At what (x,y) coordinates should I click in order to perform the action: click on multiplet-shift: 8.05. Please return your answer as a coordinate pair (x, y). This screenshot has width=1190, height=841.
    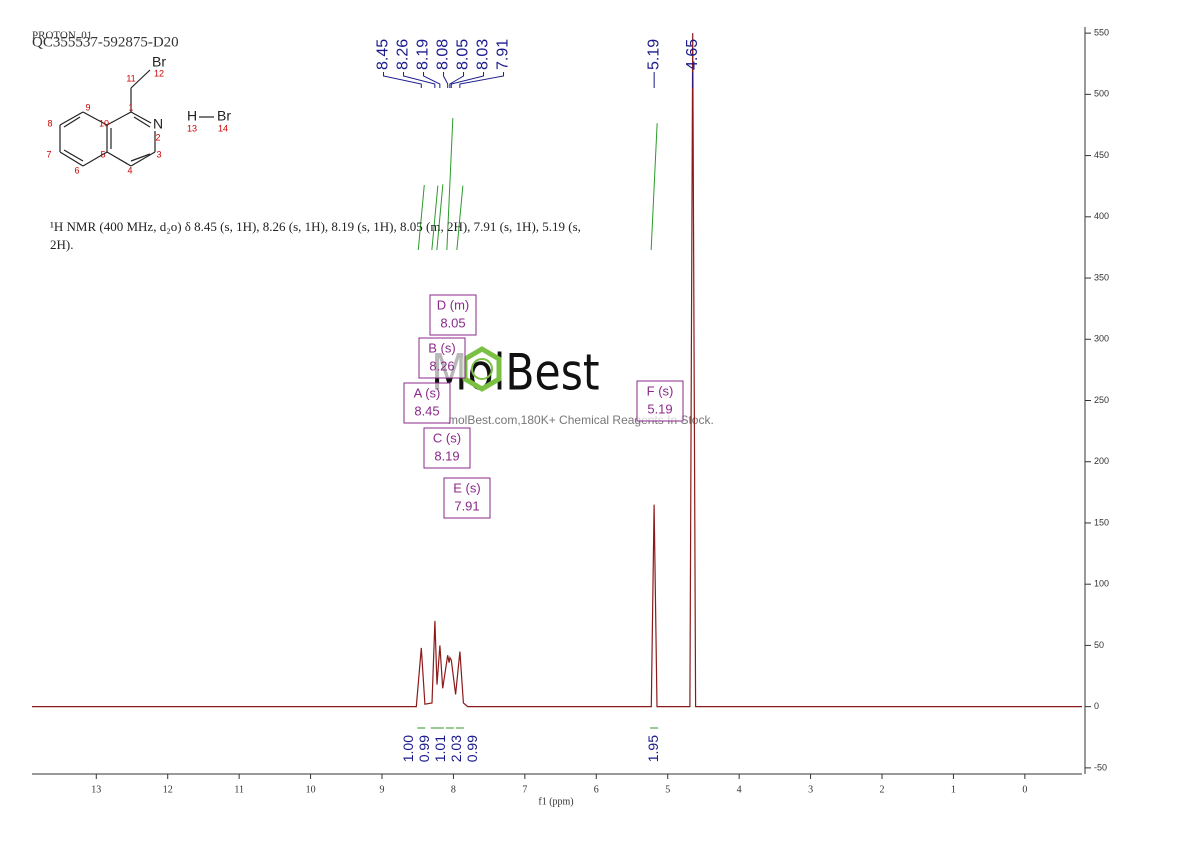
    Looking at the image, I should click on (452, 322).